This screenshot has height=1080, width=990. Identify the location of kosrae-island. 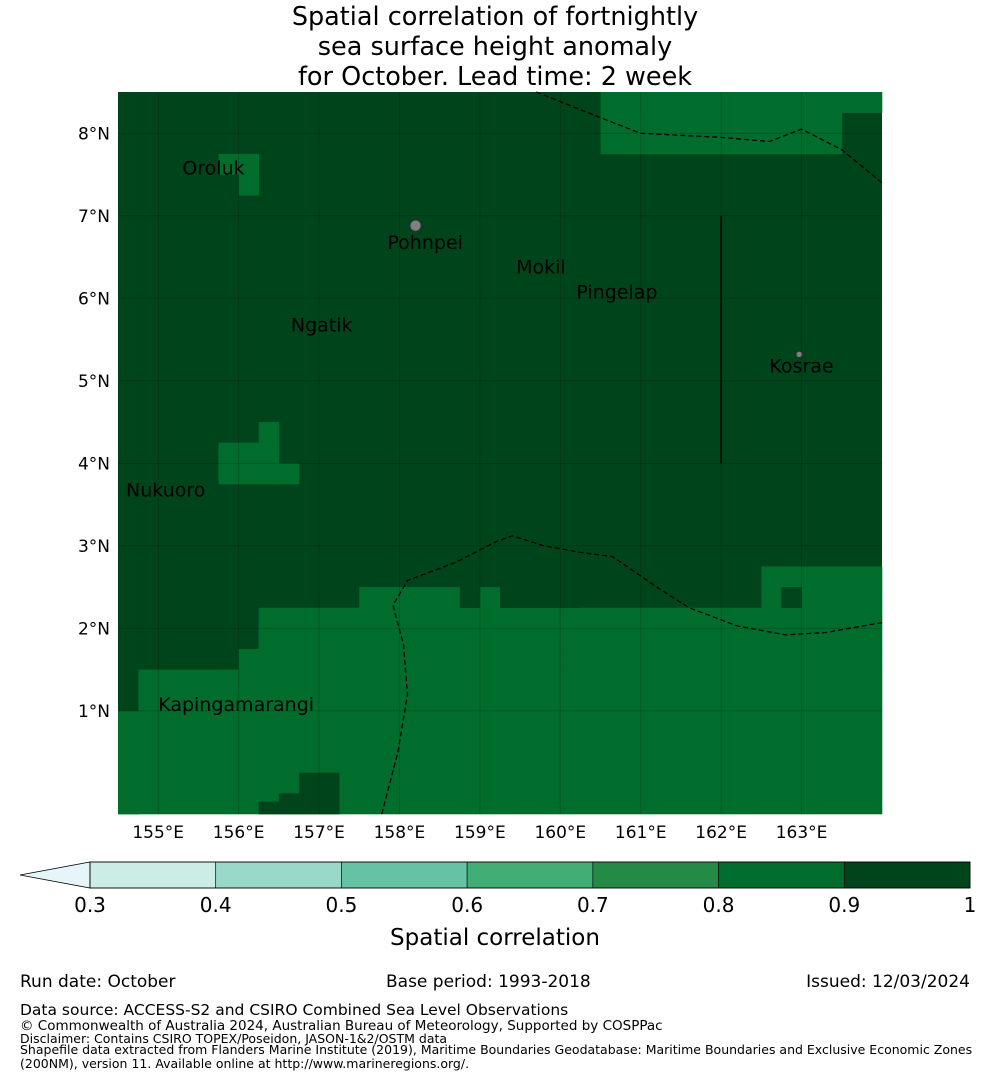
(799, 354).